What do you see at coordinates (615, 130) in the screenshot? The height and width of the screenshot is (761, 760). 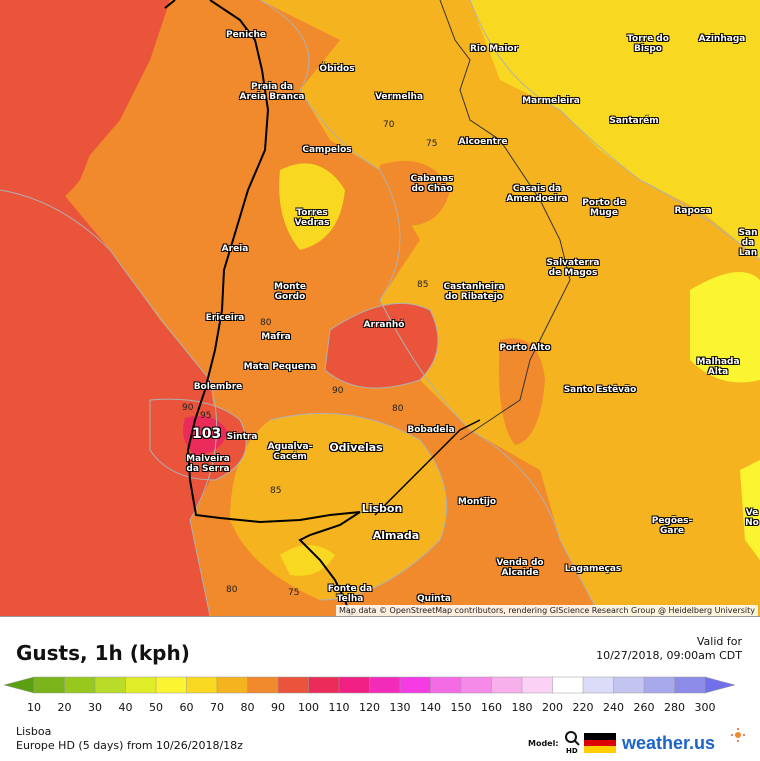 I see `fill-60-ne` at bounding box center [615, 130].